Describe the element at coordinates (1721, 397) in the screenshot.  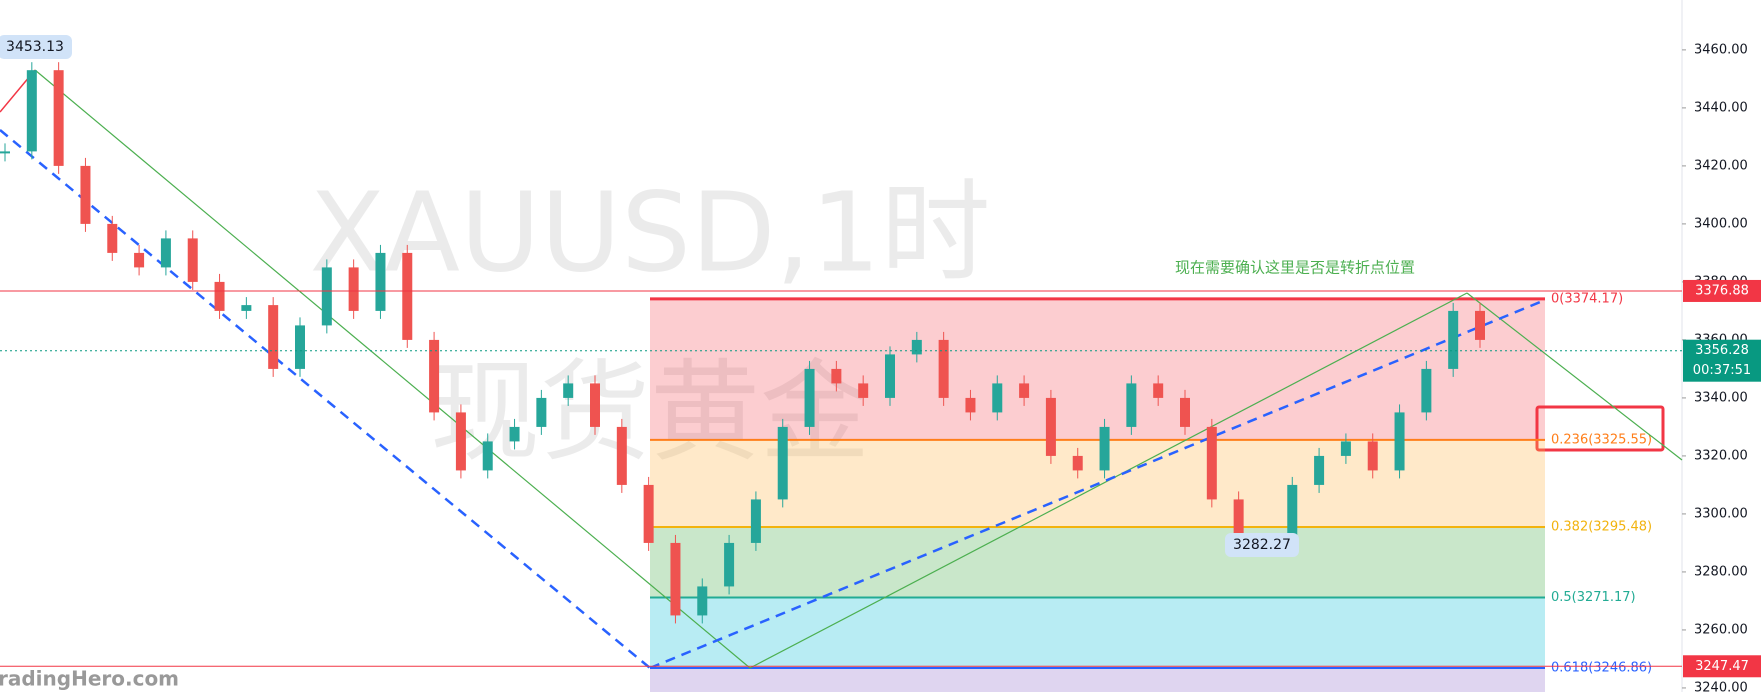
I see `y-tick-label: 3340.00` at that location.